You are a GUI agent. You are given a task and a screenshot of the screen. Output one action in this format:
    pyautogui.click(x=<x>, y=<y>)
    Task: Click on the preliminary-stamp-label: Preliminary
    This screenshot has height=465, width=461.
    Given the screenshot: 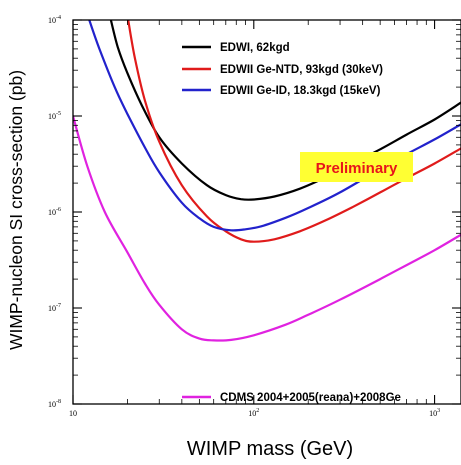 What is the action you would take?
    pyautogui.click(x=357, y=168)
    